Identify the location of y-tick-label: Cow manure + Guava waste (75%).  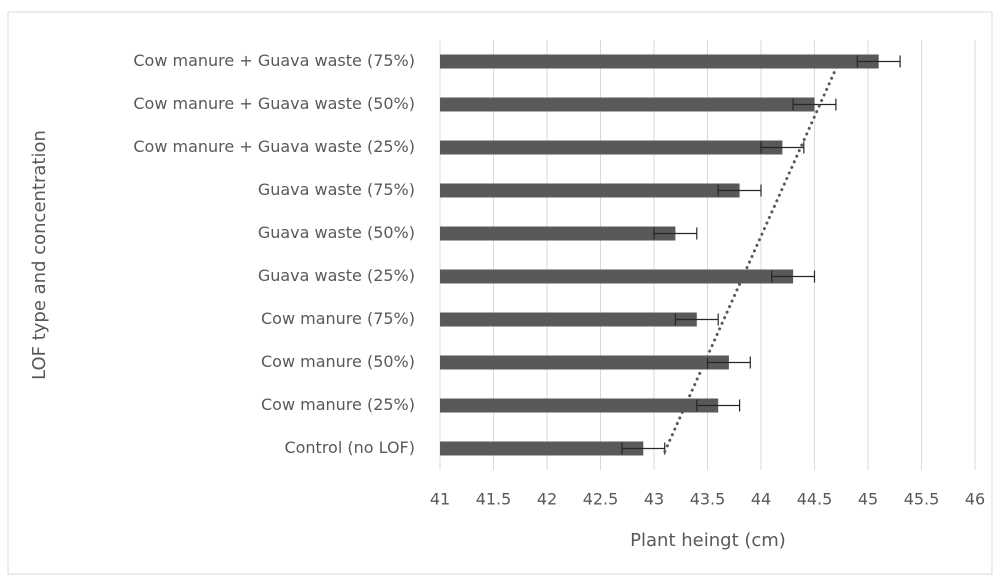
(274, 60).